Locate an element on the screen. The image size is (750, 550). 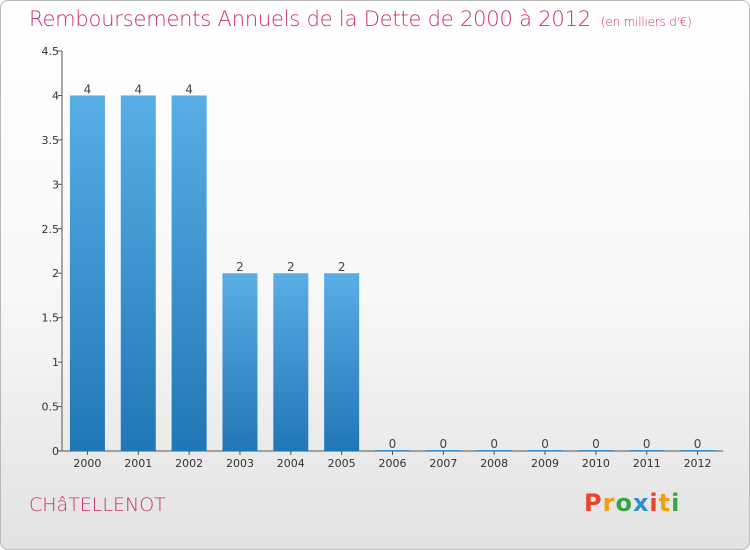
logo-letter: t is located at coordinates (665, 503).